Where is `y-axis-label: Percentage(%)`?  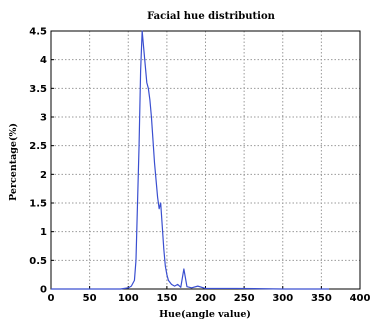 y-axis-label: Percentage(%) is located at coordinates (13, 162).